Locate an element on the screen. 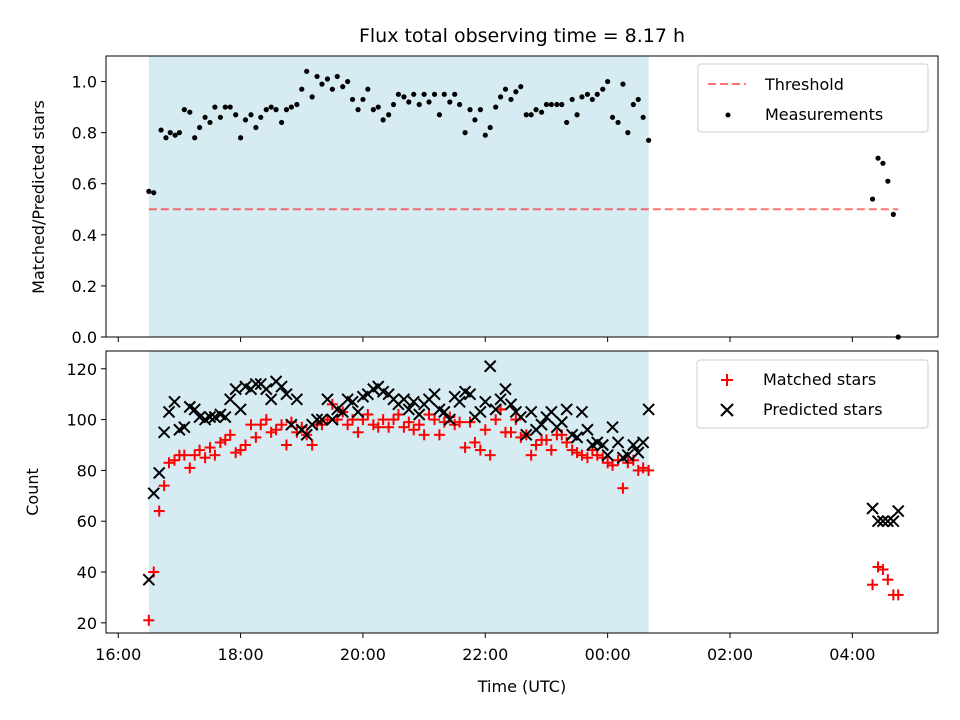 The width and height of the screenshot is (960, 720). legend-predicted-label: Predicted stars is located at coordinates (823, 409).